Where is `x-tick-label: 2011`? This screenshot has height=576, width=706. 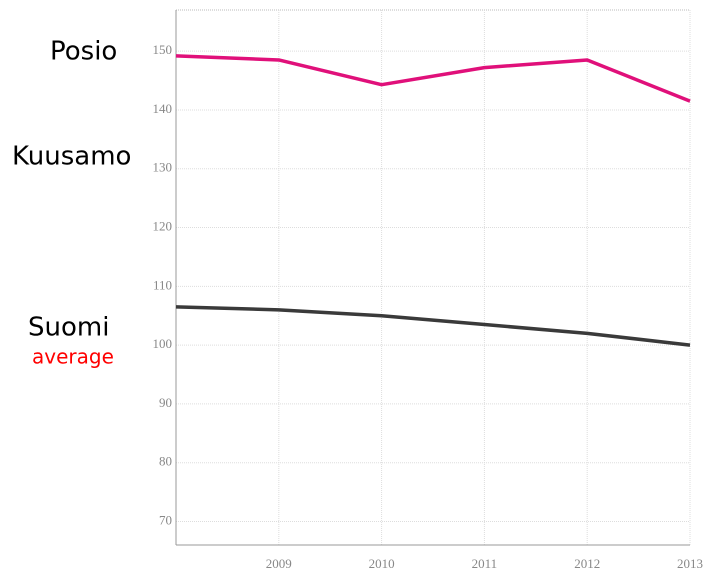 x-tick-label: 2011 is located at coordinates (485, 563).